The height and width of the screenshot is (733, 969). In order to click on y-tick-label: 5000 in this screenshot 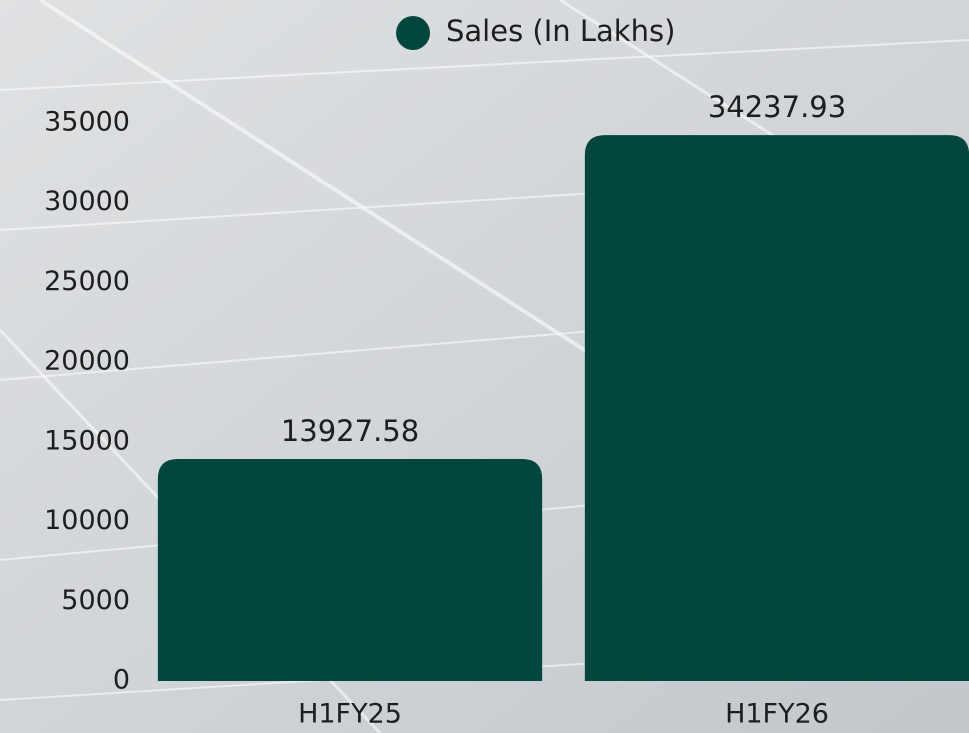, I will do `click(95, 600)`.